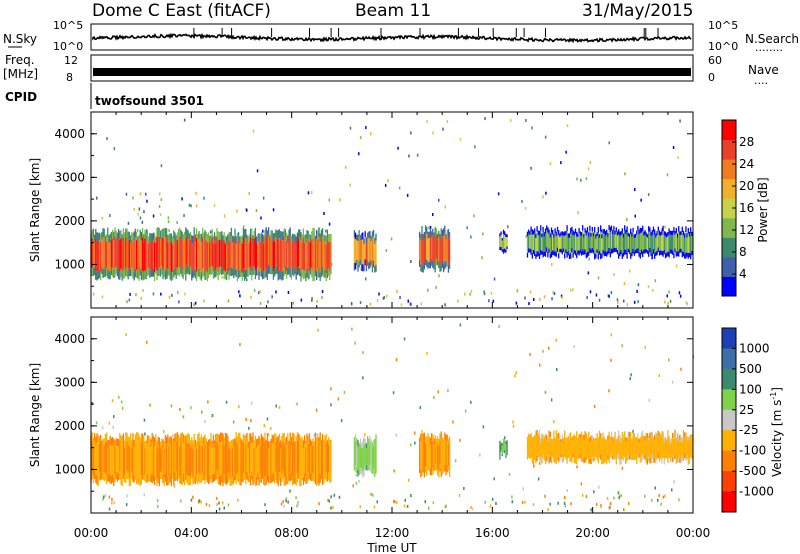 The image size is (800, 554). What do you see at coordinates (149, 101) in the screenshot?
I see `cpid-value: twofsound 3501` at bounding box center [149, 101].